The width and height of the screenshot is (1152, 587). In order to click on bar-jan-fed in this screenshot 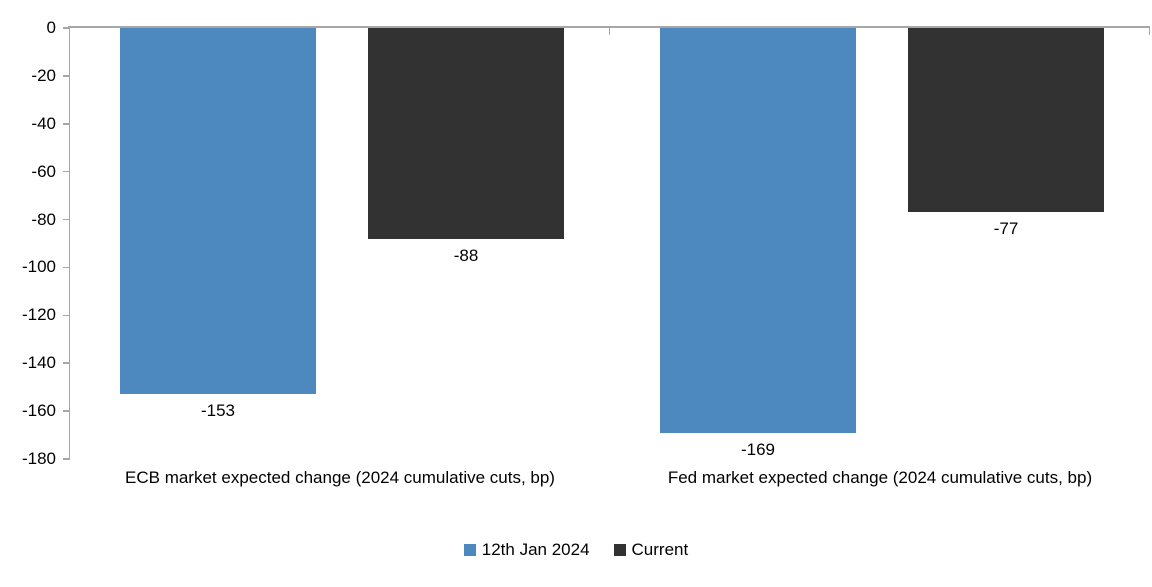, I will do `click(758, 230)`.